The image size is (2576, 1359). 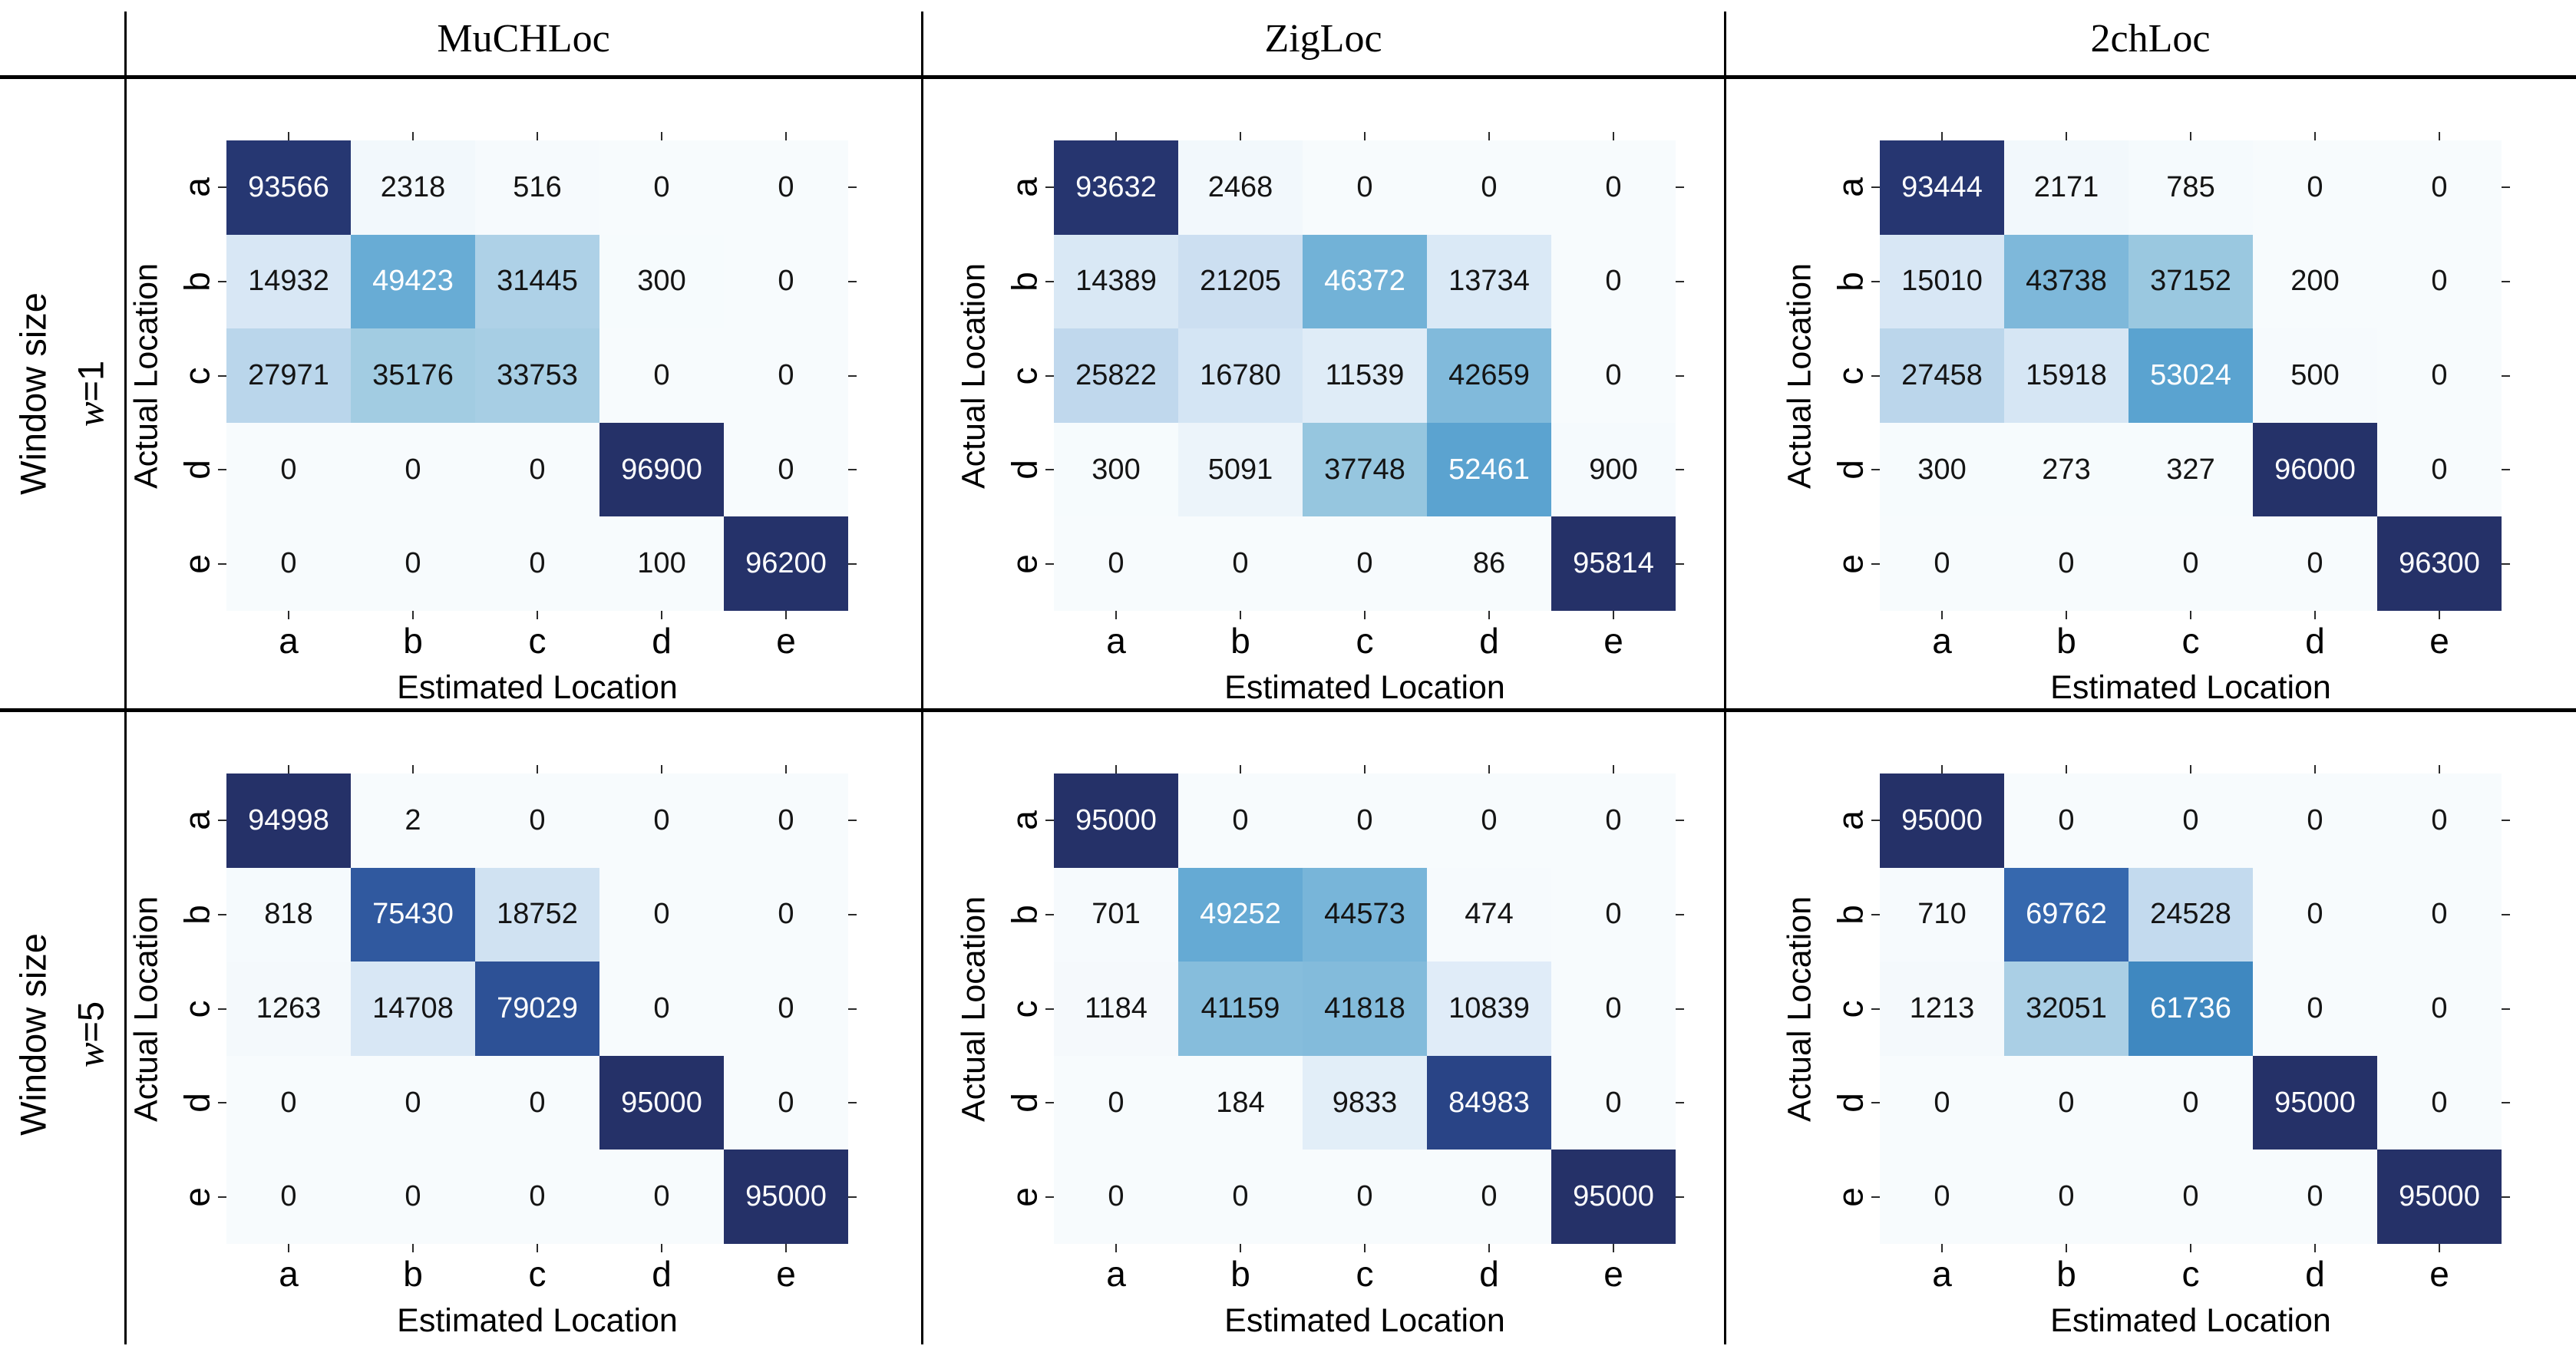 I want to click on heatmap-cell: 300, so click(x=1116, y=469).